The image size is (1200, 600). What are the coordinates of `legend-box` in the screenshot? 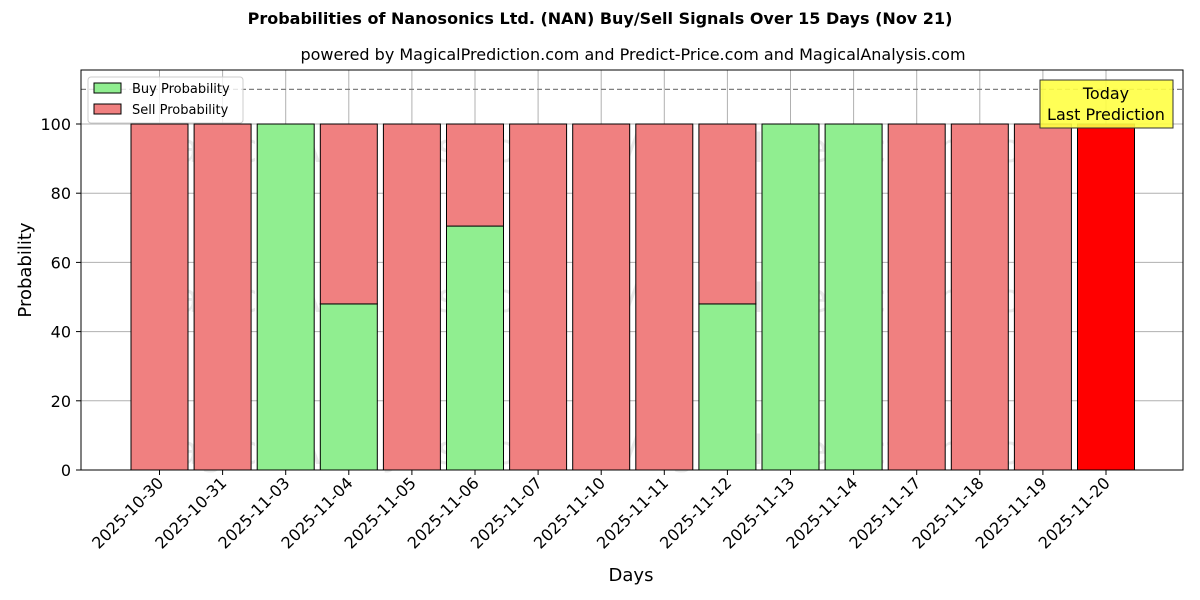 It's located at (165, 100).